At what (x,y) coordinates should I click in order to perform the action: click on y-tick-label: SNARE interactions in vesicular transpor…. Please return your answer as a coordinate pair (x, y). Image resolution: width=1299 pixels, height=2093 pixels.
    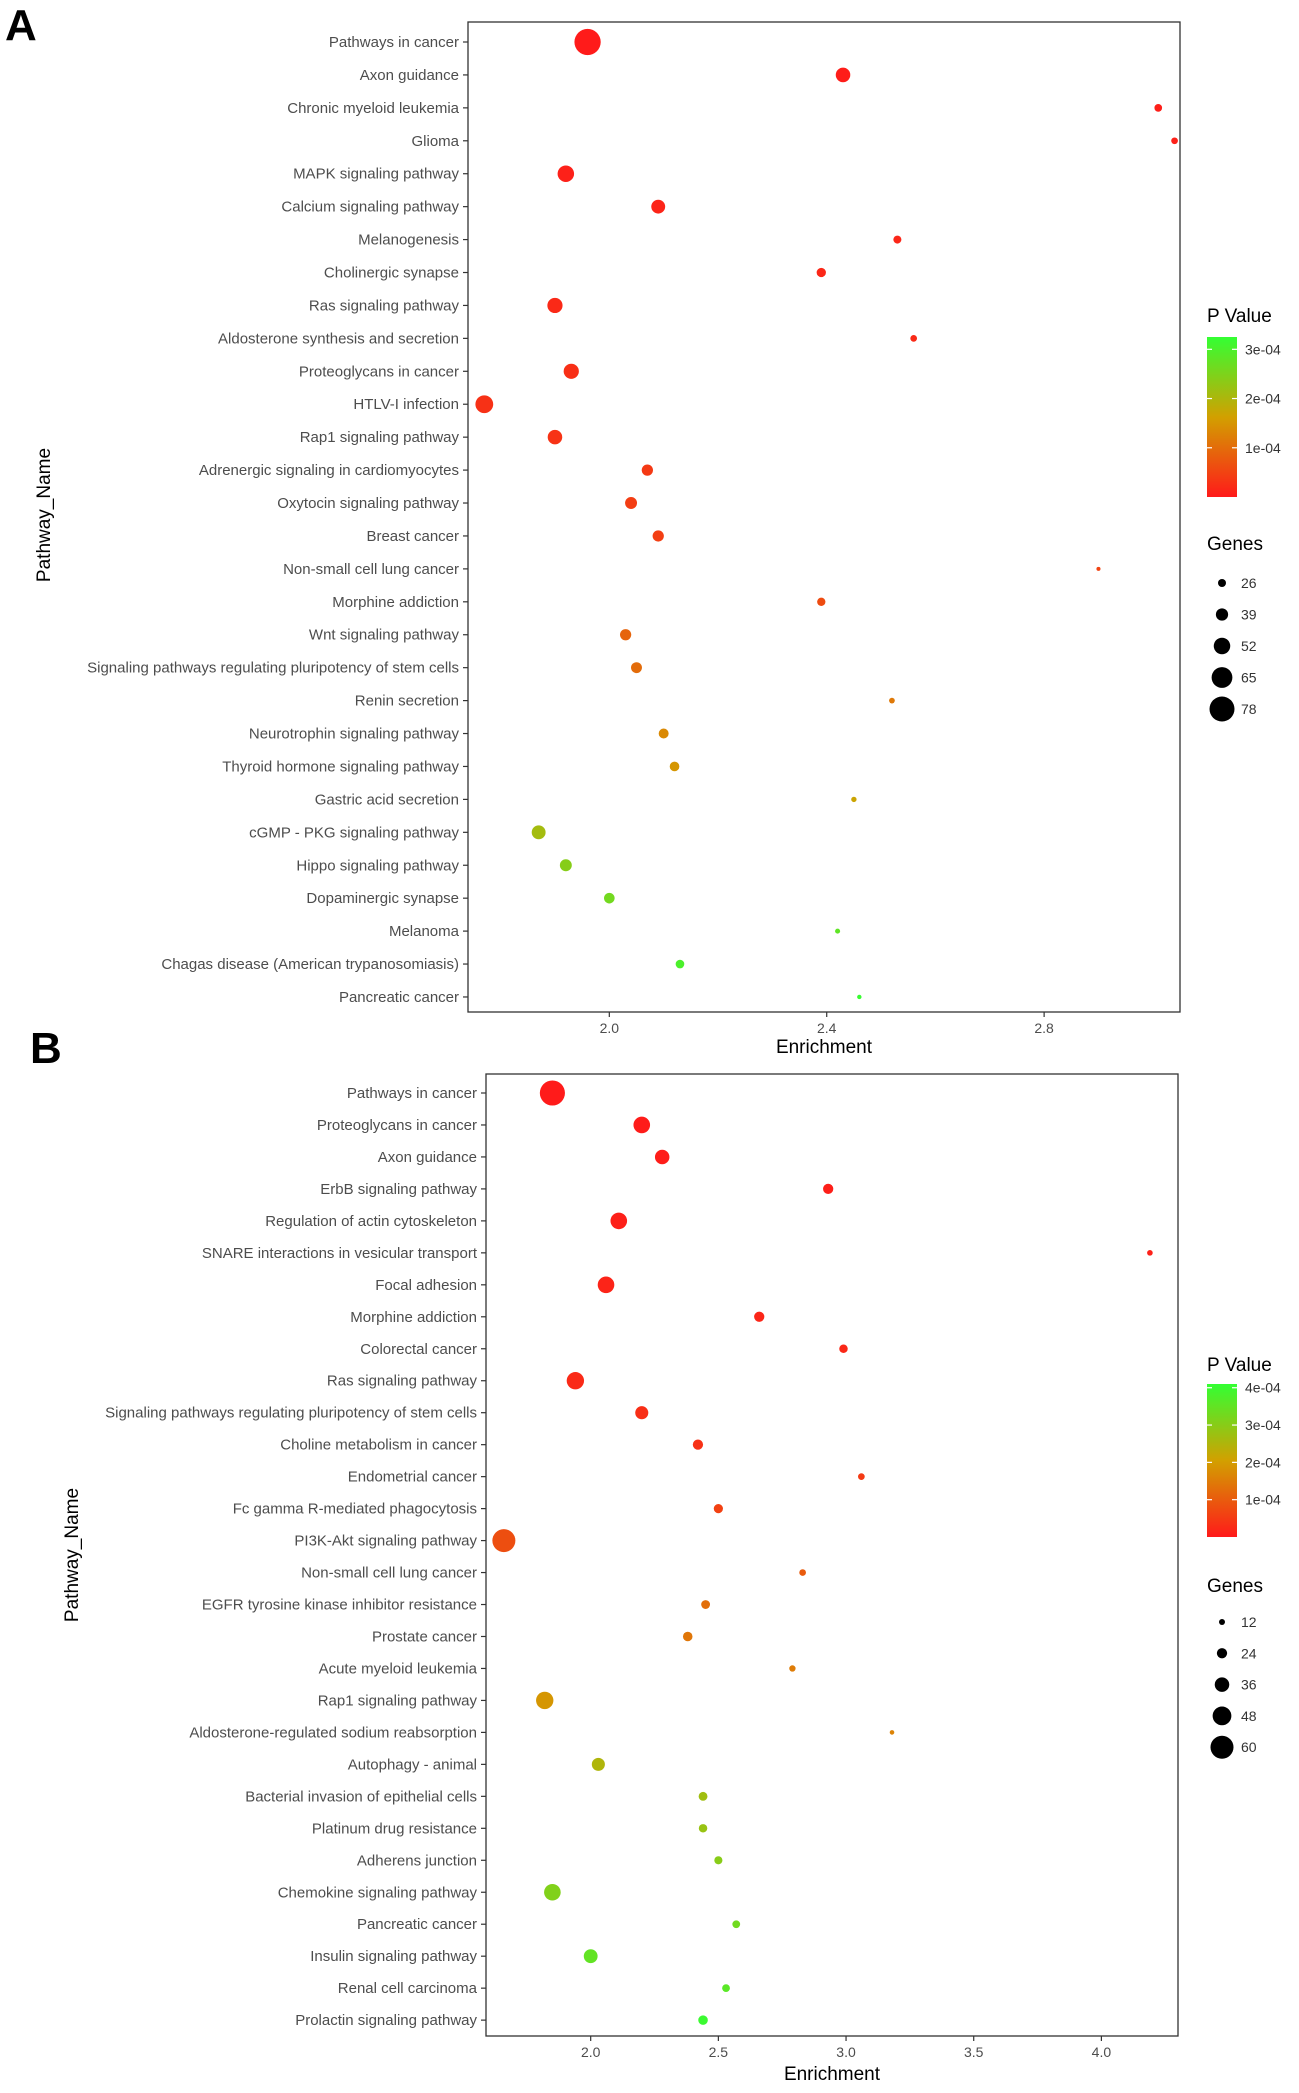
    Looking at the image, I should click on (340, 1253).